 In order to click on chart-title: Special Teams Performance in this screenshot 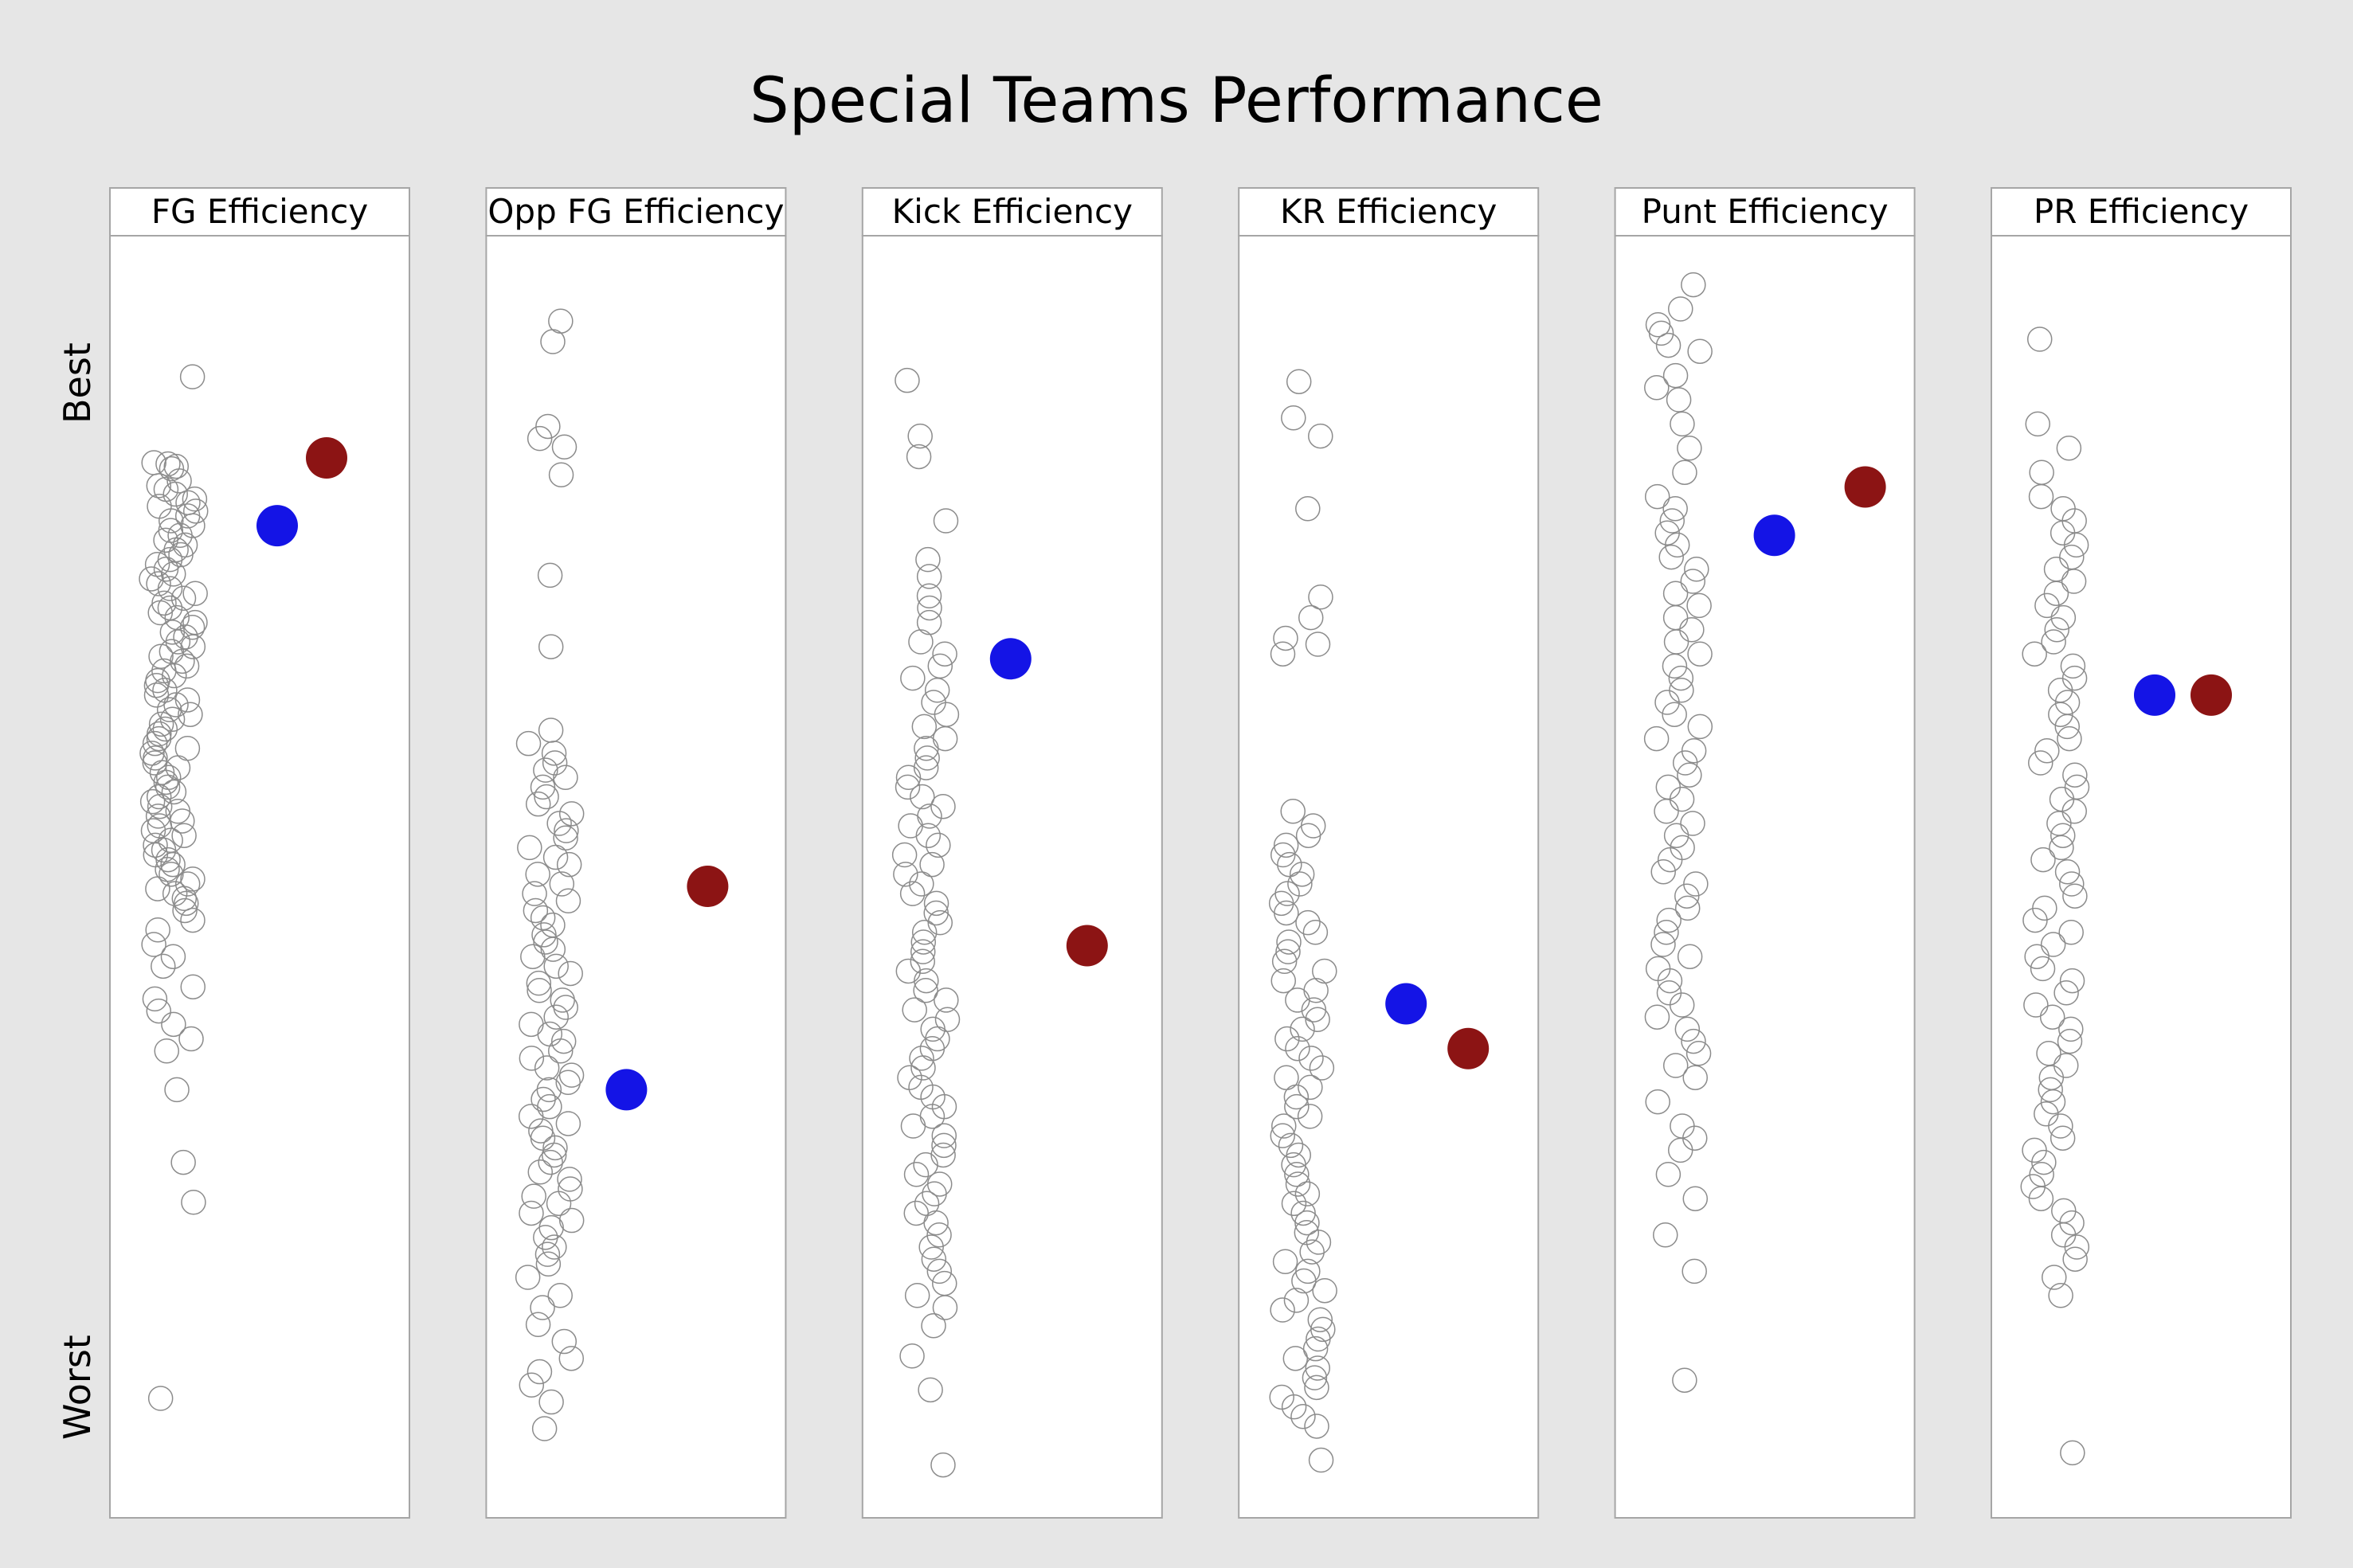, I will do `click(1176, 101)`.